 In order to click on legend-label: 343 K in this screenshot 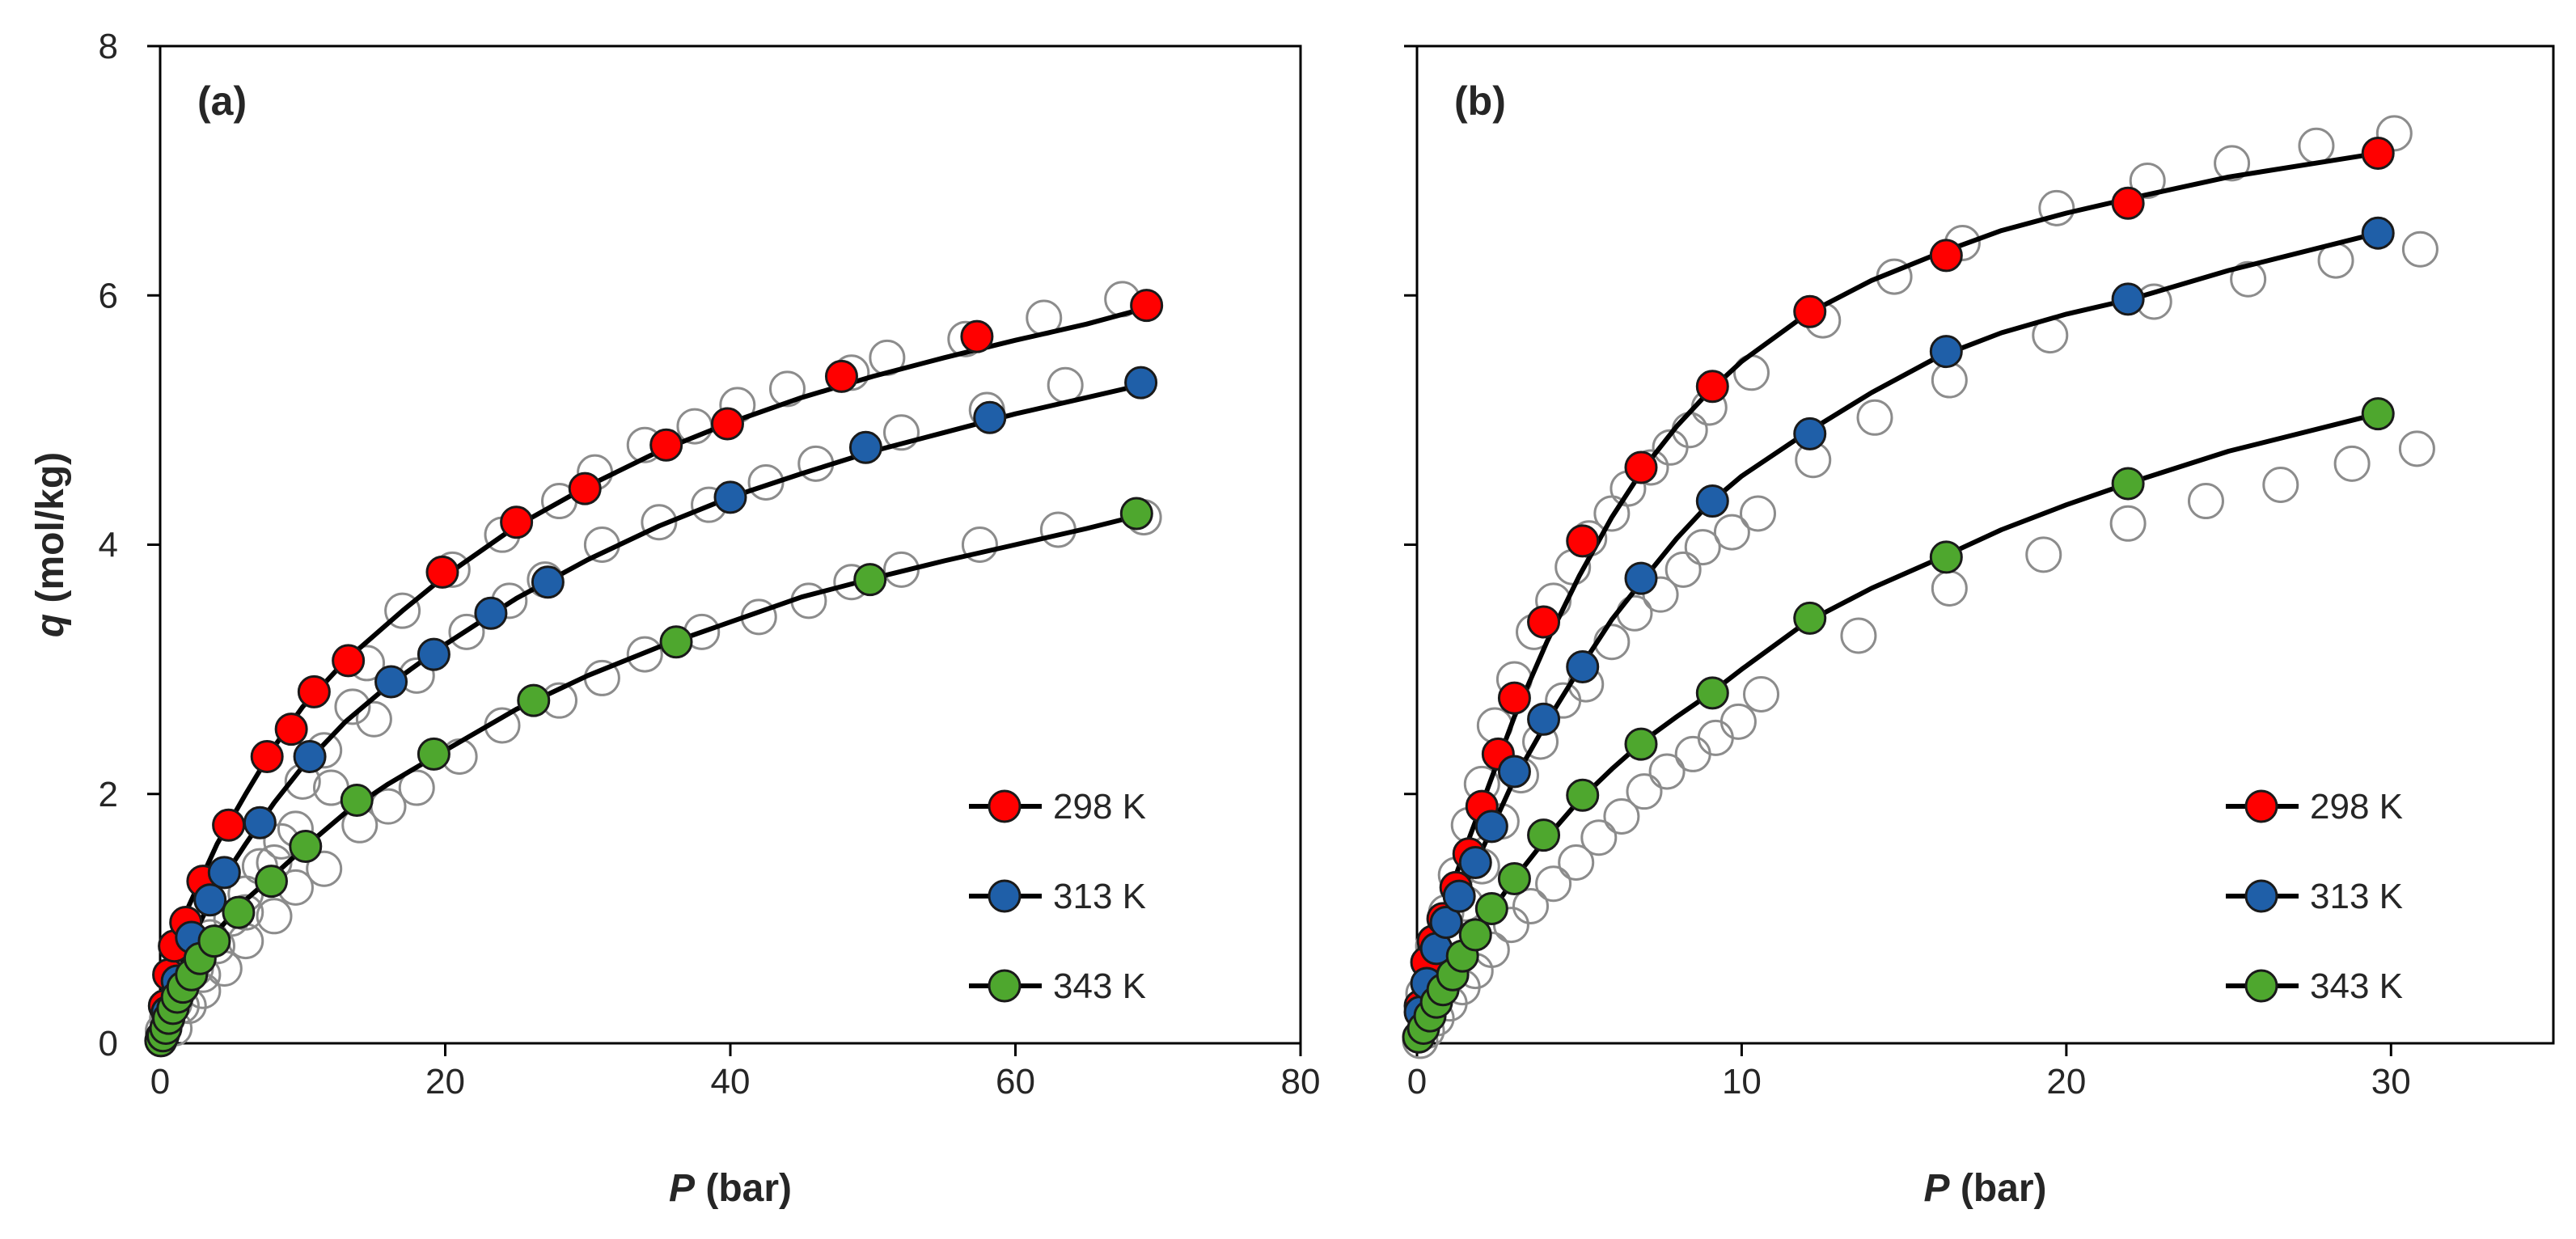, I will do `click(1100, 986)`.